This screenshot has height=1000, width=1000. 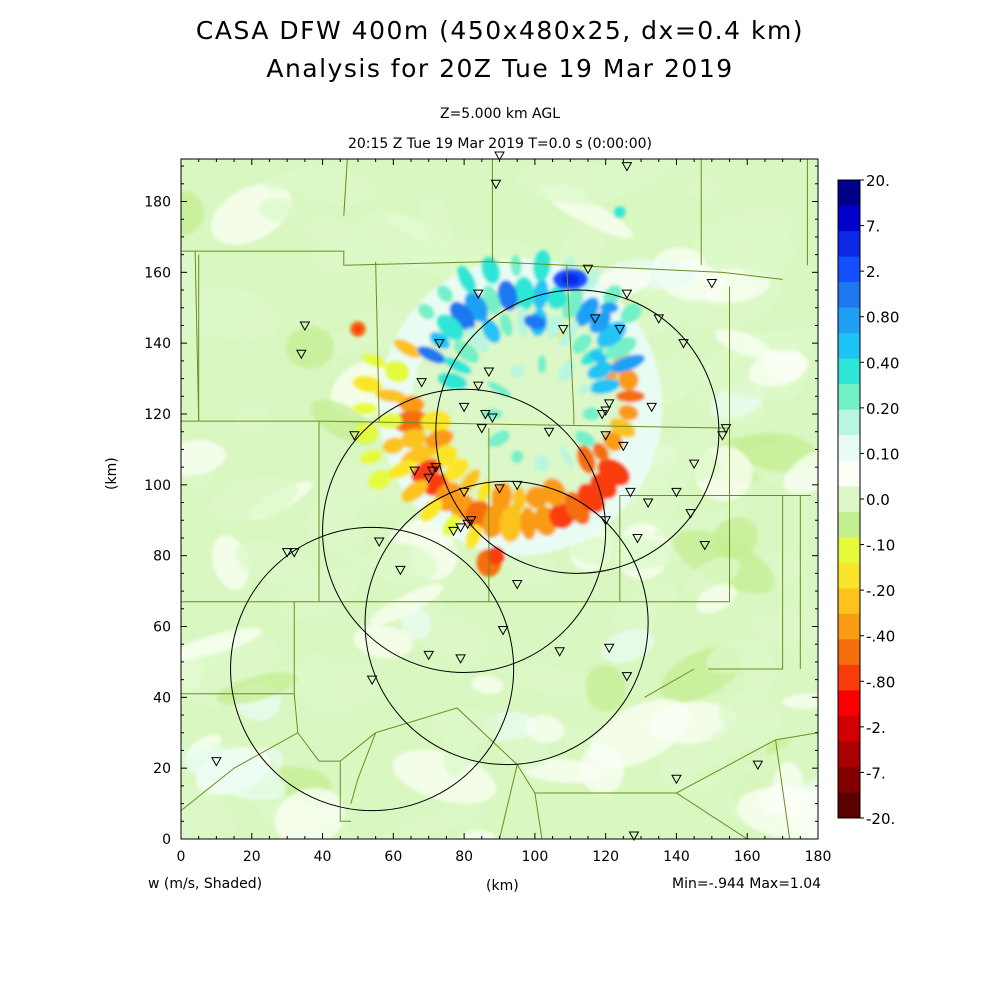 What do you see at coordinates (157, 344) in the screenshot?
I see `y-tick-label: 140` at bounding box center [157, 344].